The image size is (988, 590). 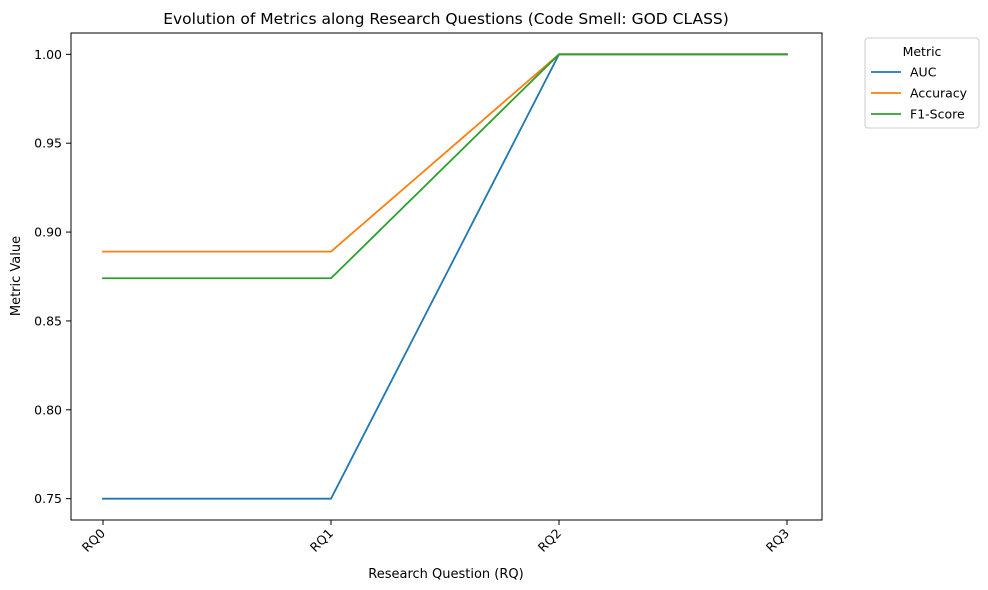 What do you see at coordinates (922, 51) in the screenshot?
I see `legend-title: Metric` at bounding box center [922, 51].